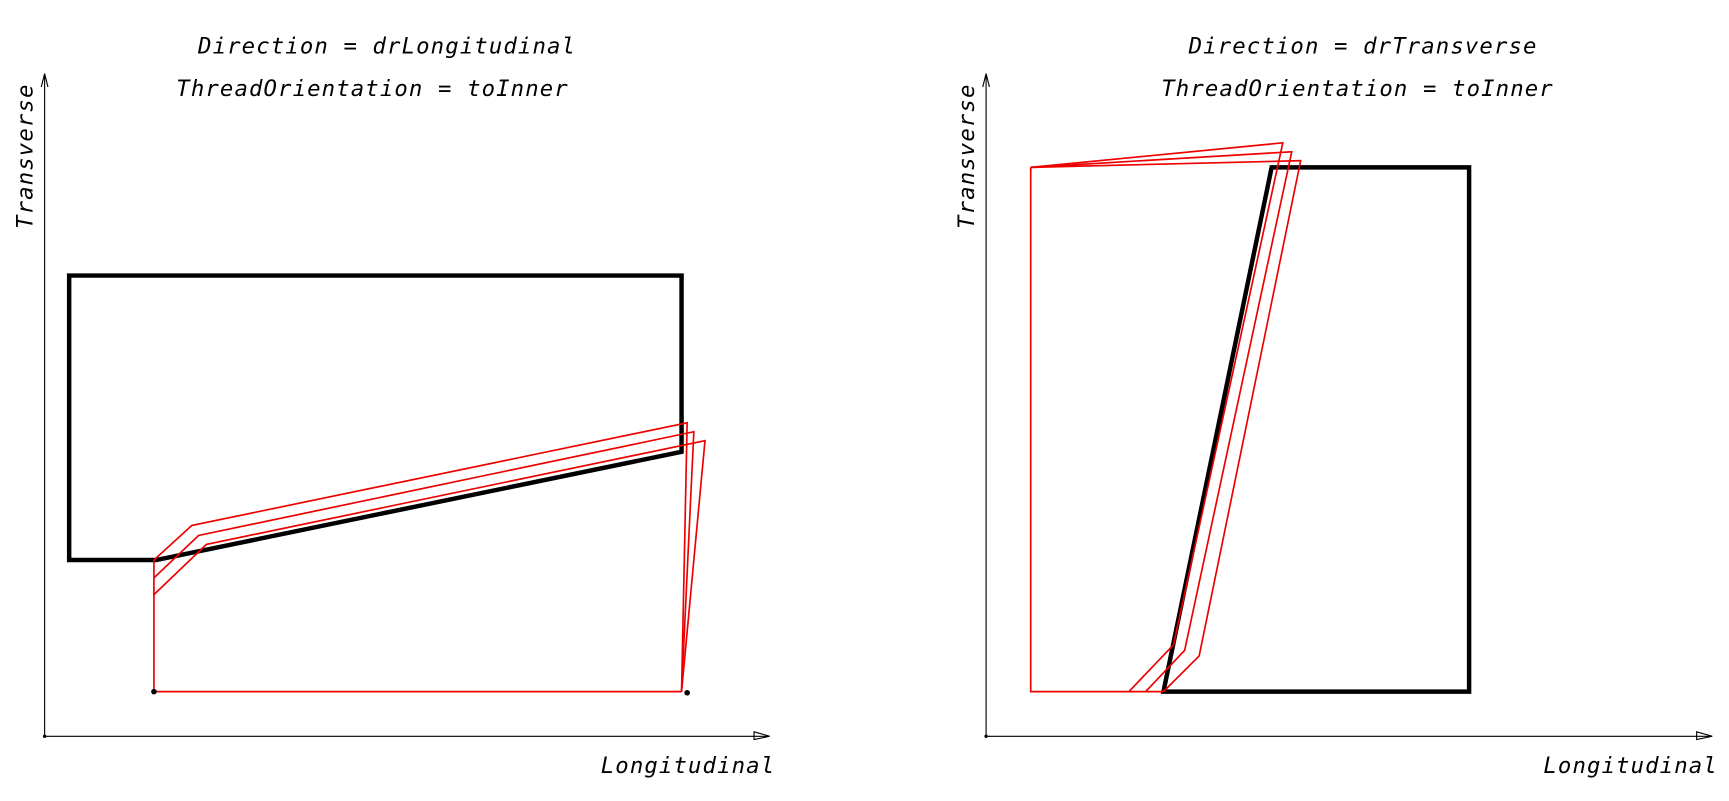  Describe the element at coordinates (1363, 47) in the screenshot. I see `panel-title: Direction = drTransverse` at that location.